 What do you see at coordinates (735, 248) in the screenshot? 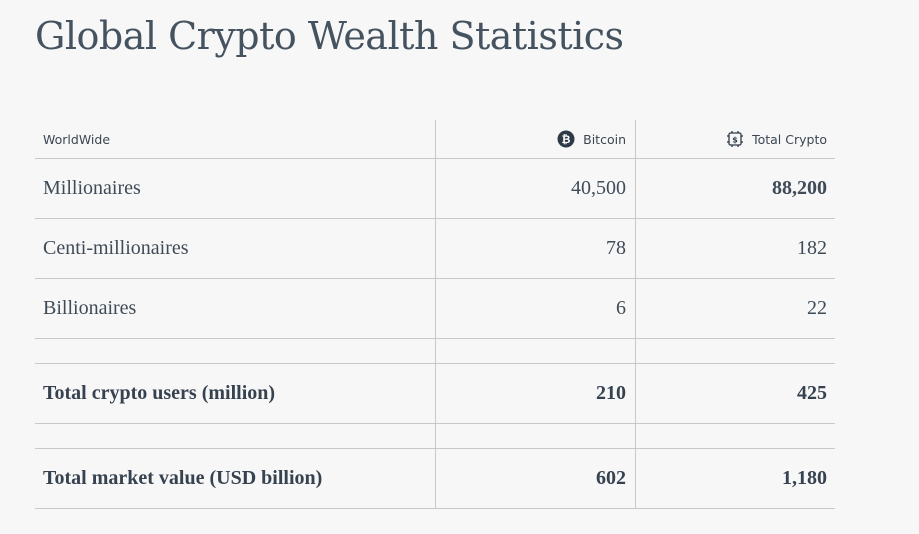
I see `total-crypto-value: 182` at bounding box center [735, 248].